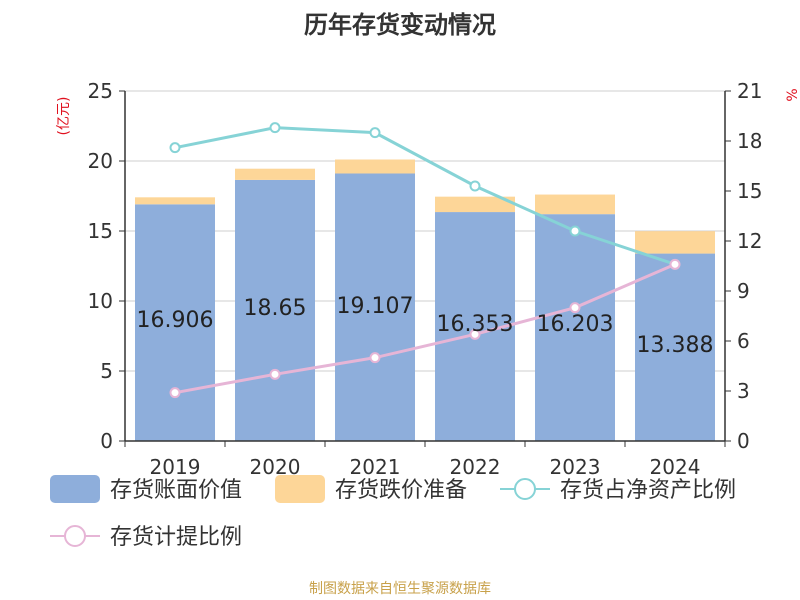 The width and height of the screenshot is (800, 600). I want to click on bar-data-label: 19.107, so click(375, 306).